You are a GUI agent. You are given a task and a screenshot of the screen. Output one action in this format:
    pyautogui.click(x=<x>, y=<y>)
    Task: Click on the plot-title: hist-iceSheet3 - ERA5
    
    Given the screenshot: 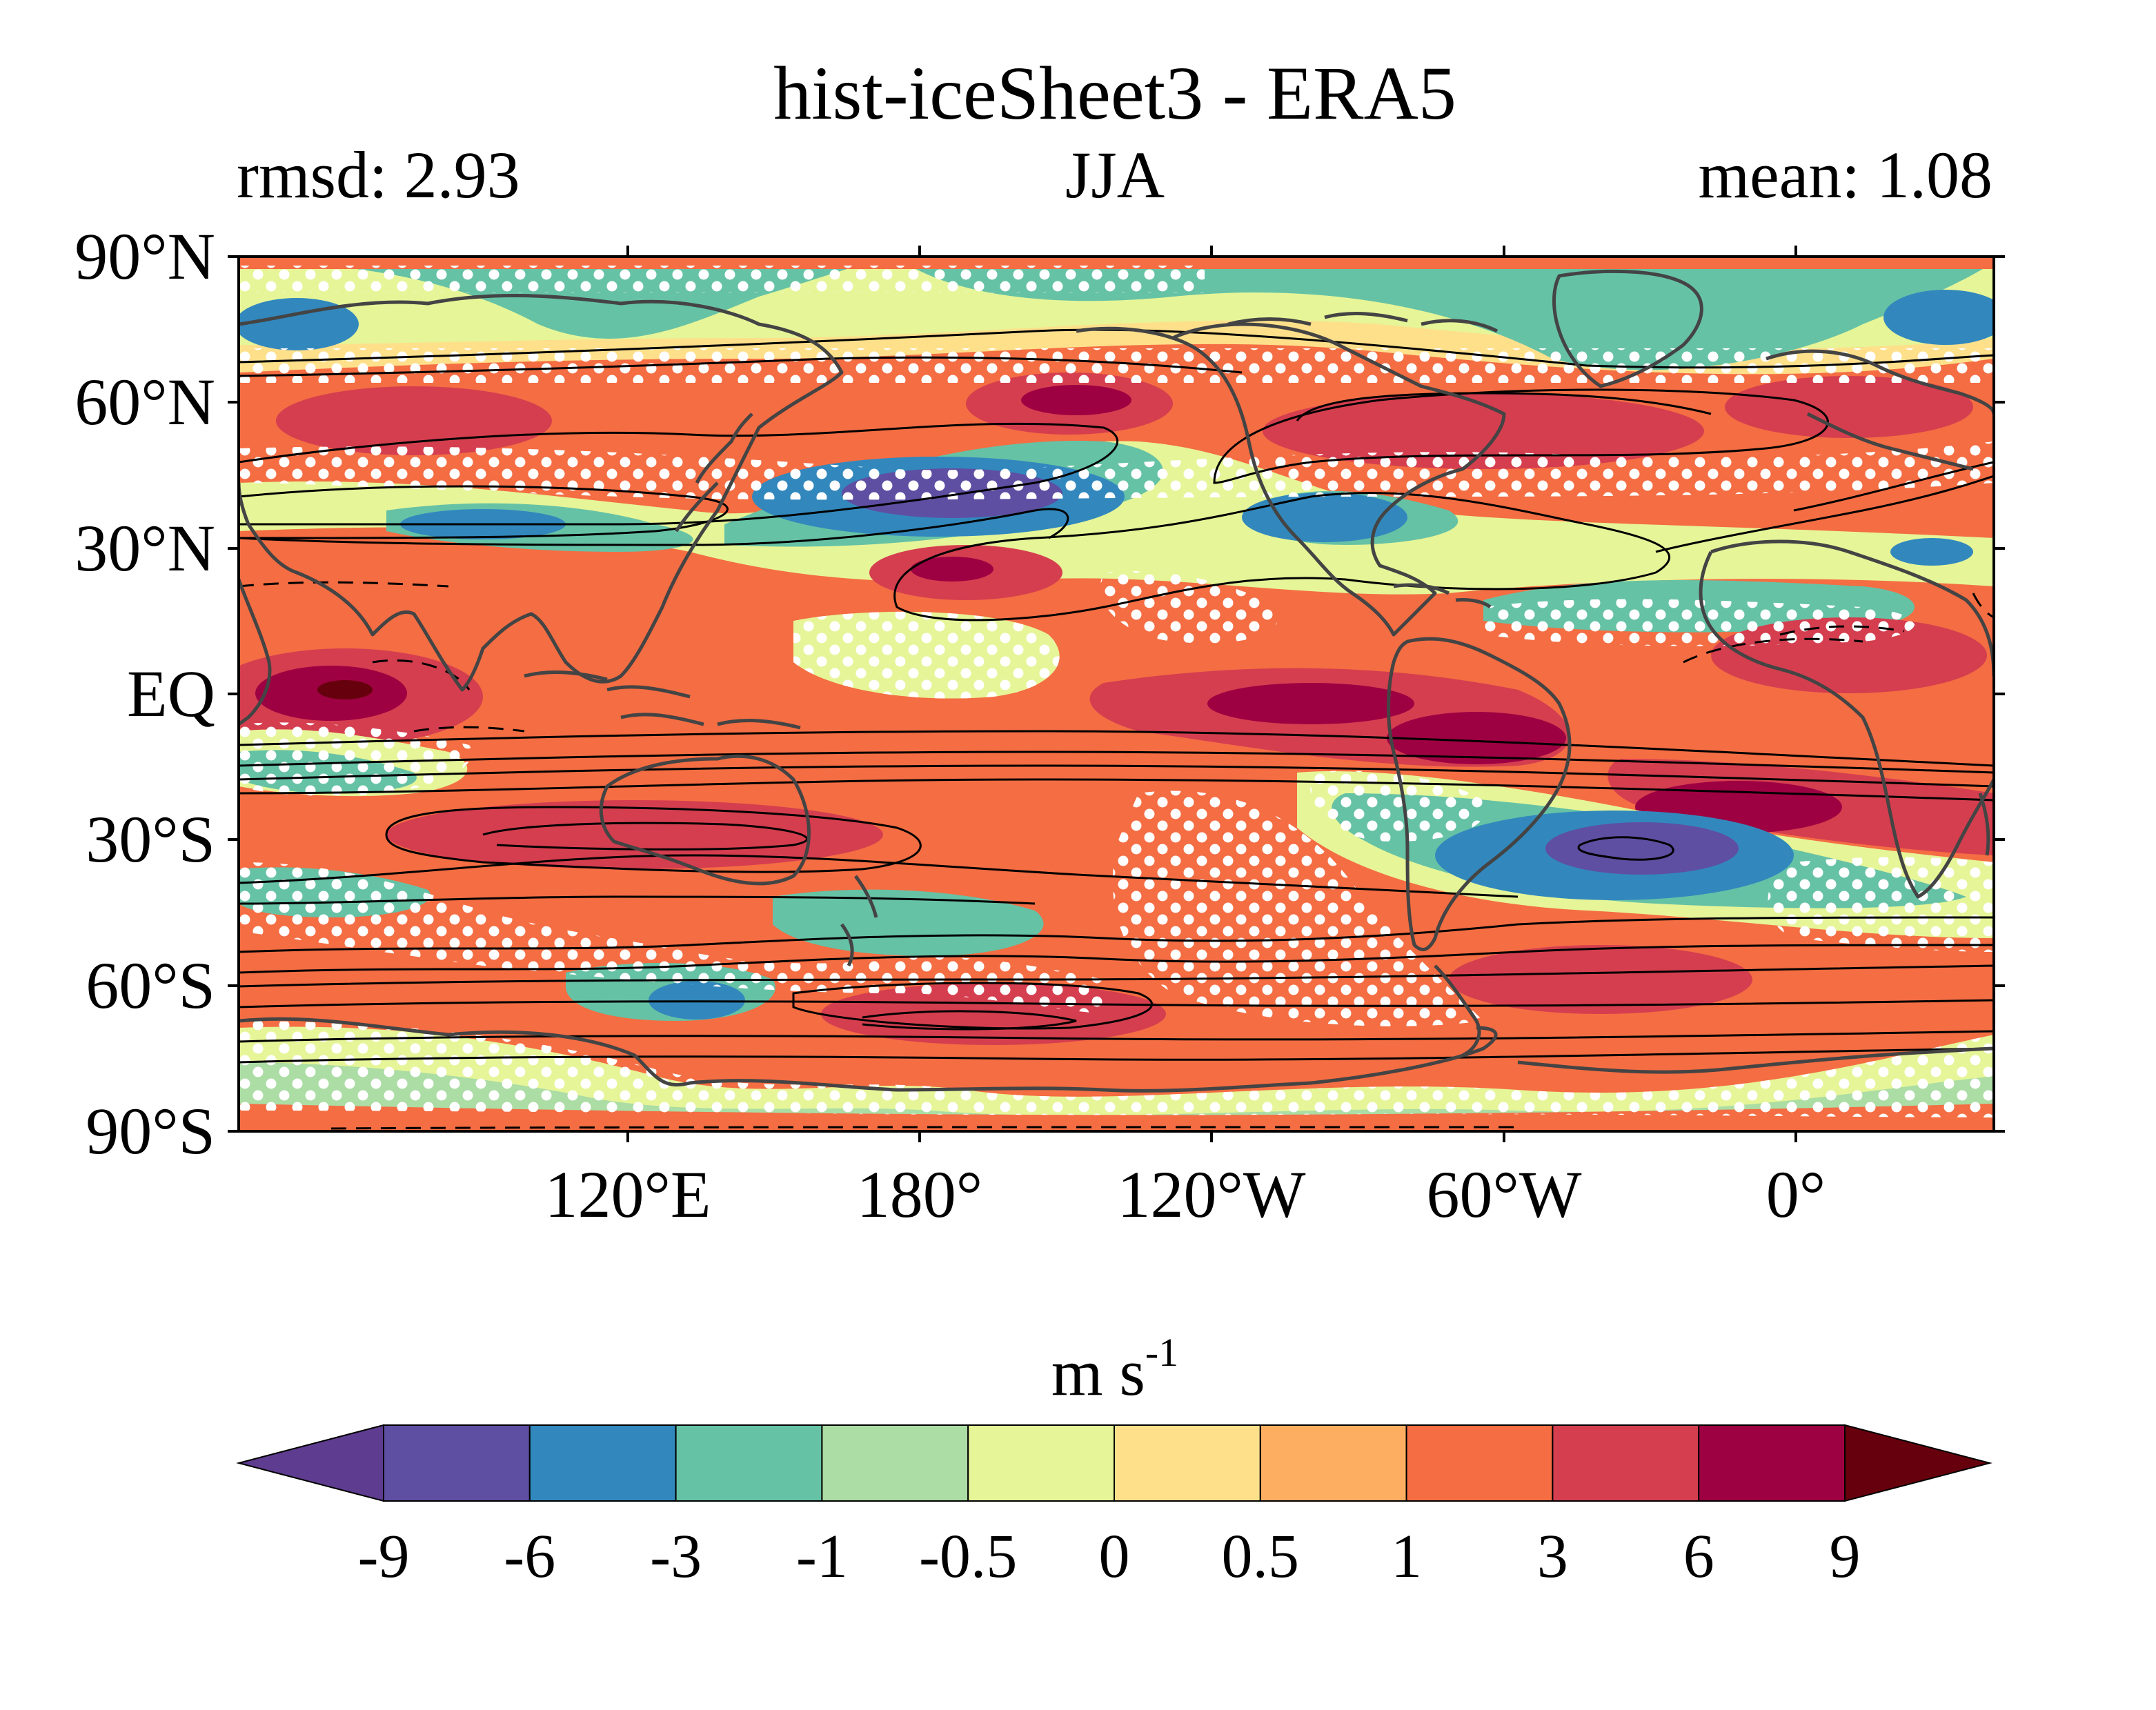 What is the action you would take?
    pyautogui.click(x=1114, y=93)
    